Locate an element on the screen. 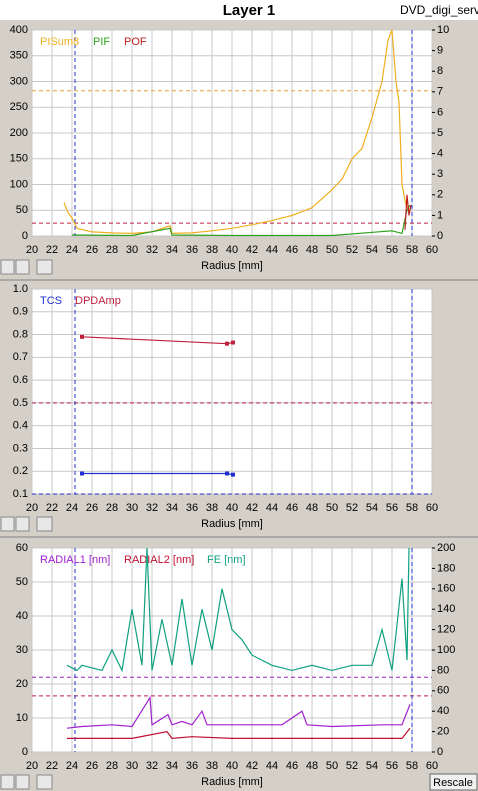 The width and height of the screenshot is (478, 791). y-tick-label: 0.8 is located at coordinates (20, 334).